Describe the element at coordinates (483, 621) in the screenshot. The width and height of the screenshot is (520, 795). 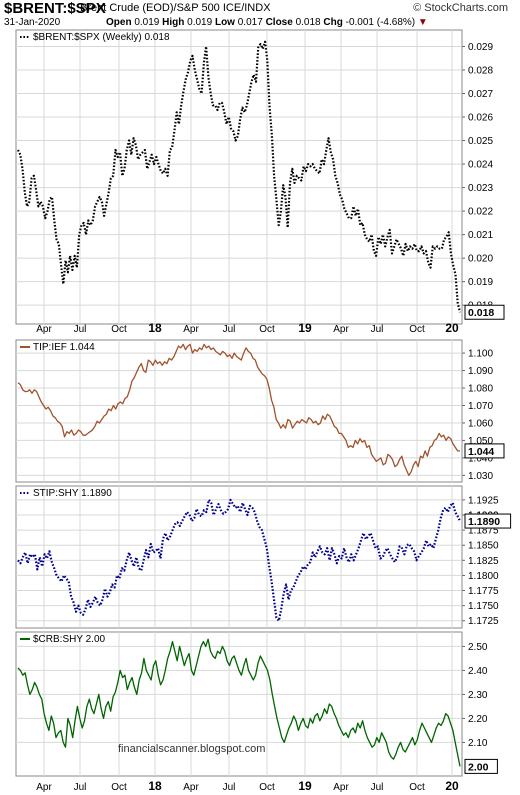
I see `y-tick-label: 1.1725` at that location.